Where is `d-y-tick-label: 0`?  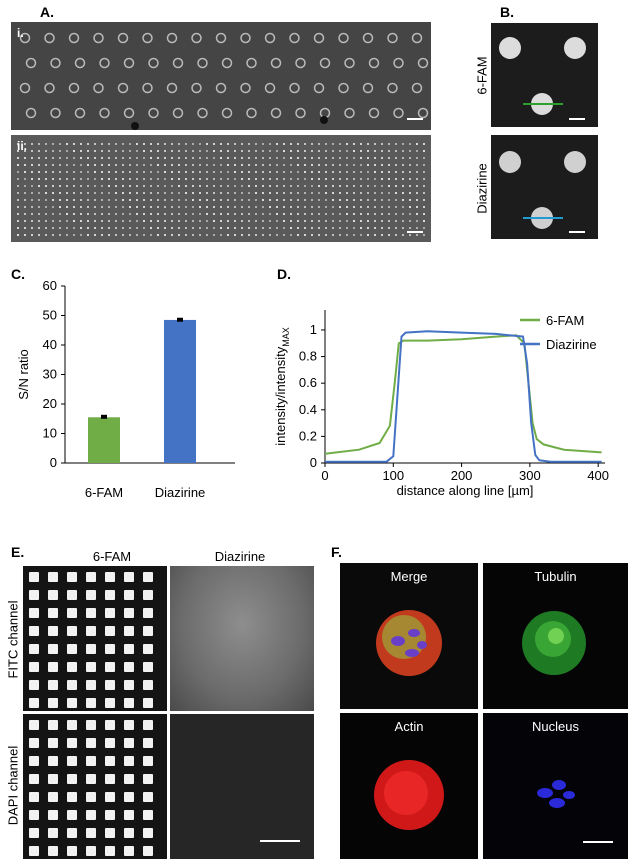
d-y-tick-label: 0 is located at coordinates (313, 462).